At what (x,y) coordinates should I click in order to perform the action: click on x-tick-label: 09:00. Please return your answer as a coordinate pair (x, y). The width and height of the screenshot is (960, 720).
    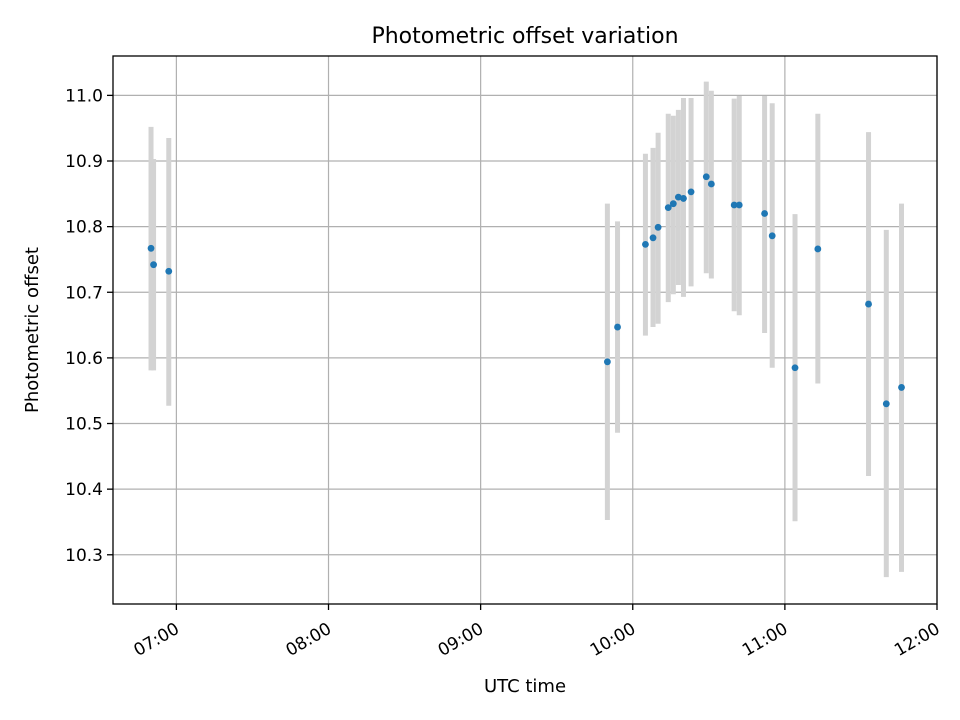
    Looking at the image, I should click on (461, 640).